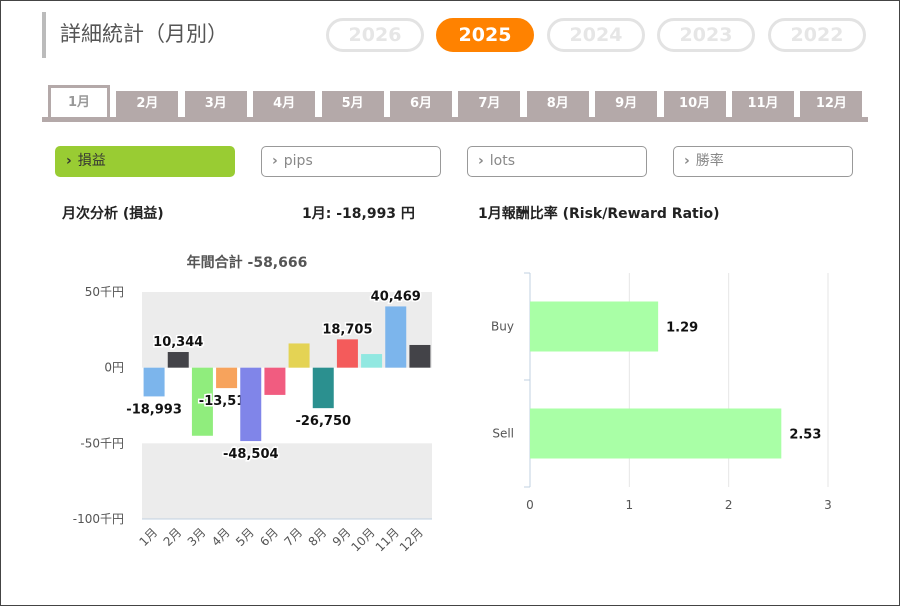 The height and width of the screenshot is (606, 900). What do you see at coordinates (489, 104) in the screenshot?
I see `month-tab-7: 7月` at bounding box center [489, 104].